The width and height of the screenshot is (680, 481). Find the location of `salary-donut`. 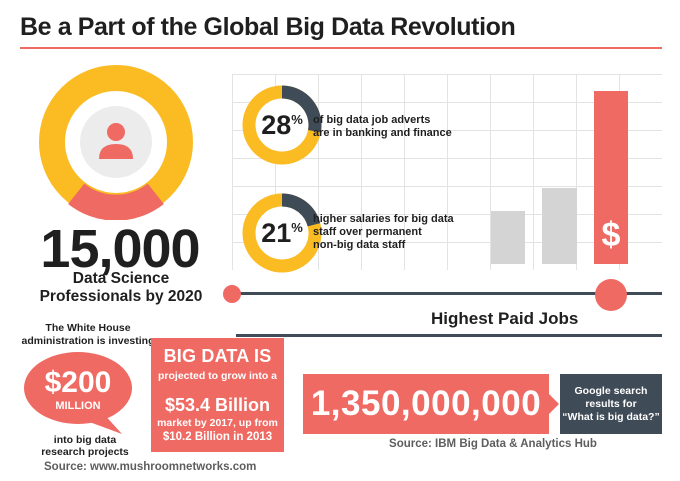

salary-donut is located at coordinates (282, 233).